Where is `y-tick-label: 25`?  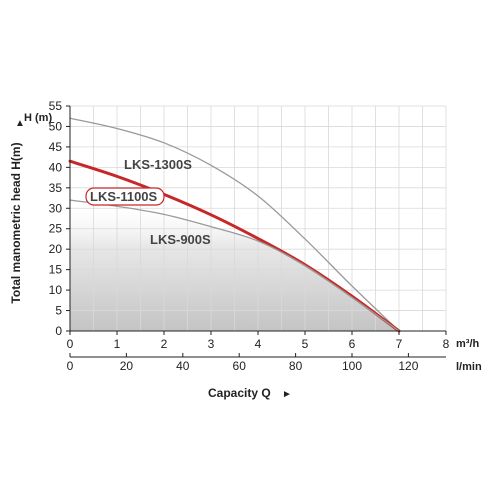 y-tick-label: 25 is located at coordinates (56, 229).